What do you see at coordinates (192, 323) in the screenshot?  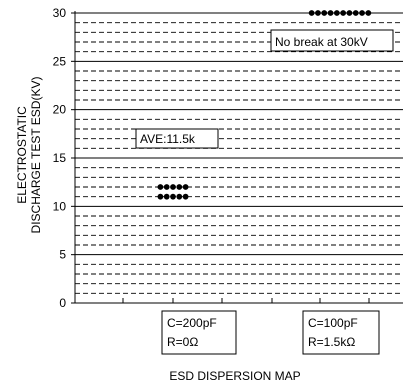 I see `condition-capacitance: C=200pF` at bounding box center [192, 323].